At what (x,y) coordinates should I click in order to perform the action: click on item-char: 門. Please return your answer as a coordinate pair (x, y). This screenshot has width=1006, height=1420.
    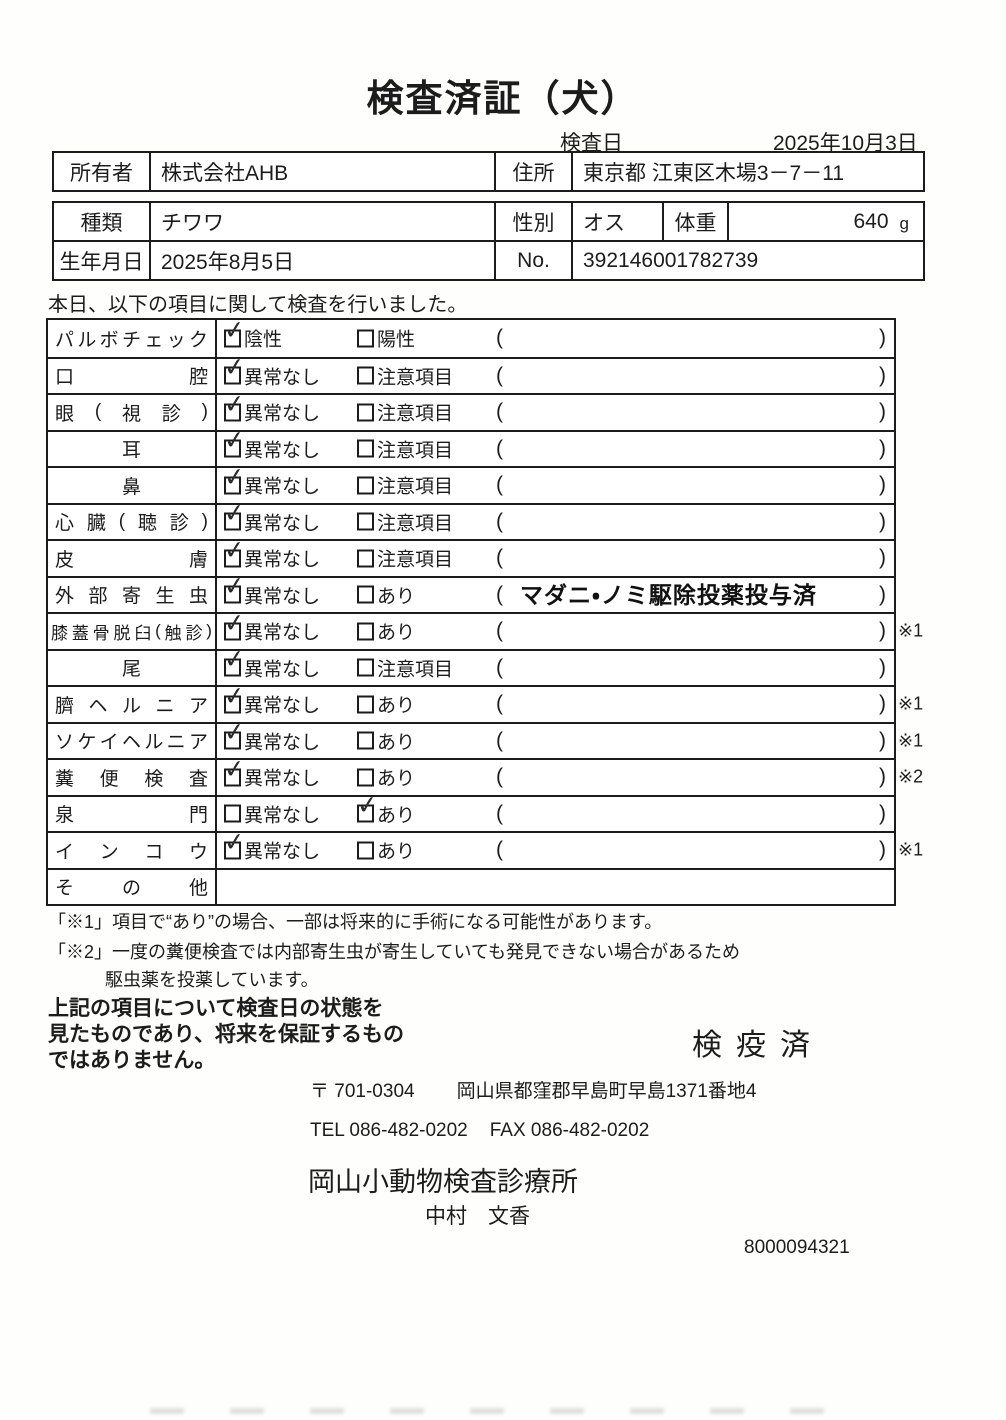
    Looking at the image, I should click on (198, 816).